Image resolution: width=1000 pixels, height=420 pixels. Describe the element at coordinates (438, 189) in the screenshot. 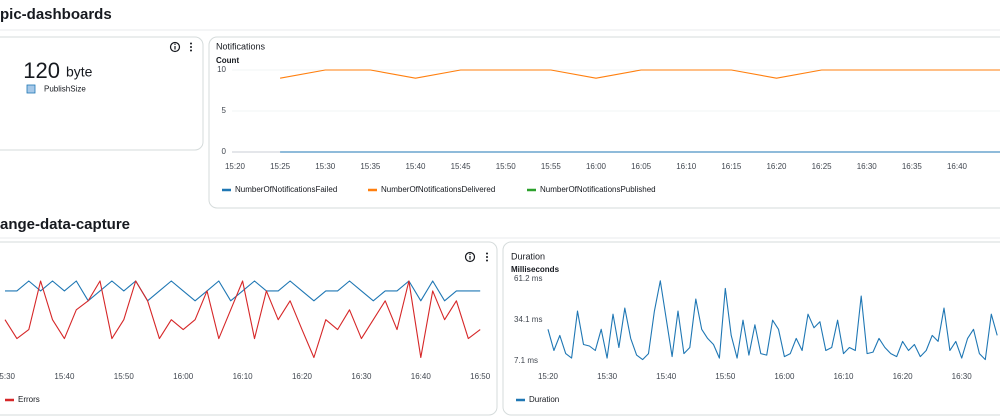

I see `legend-label: NumberOfNotificationsDelivered` at that location.